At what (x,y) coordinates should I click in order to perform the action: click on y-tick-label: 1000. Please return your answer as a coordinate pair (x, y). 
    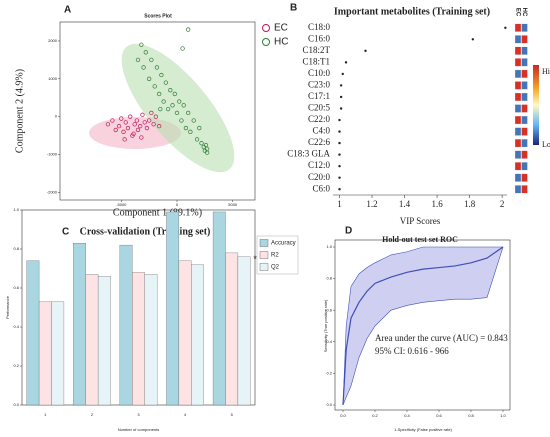
    Looking at the image, I should click on (53, 78).